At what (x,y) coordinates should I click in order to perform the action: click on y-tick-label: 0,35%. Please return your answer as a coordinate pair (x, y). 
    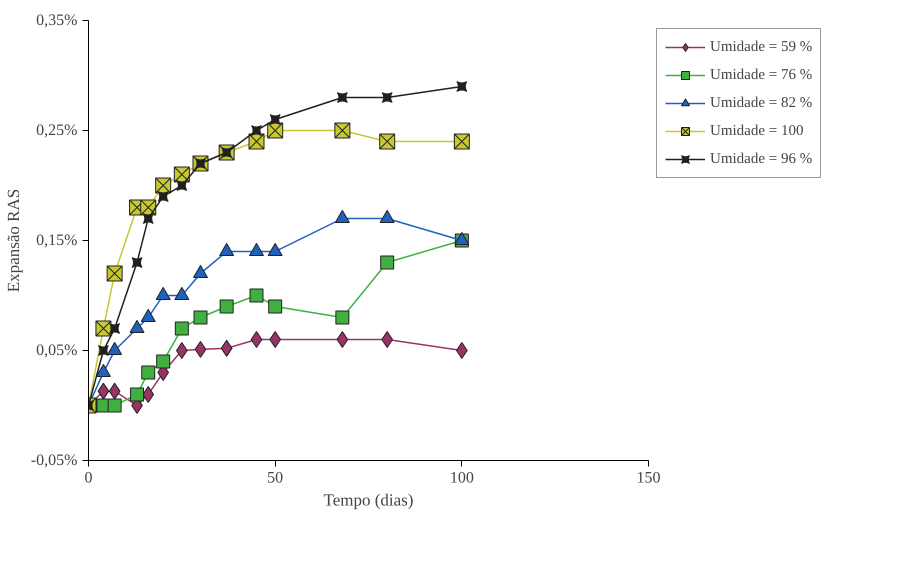
    Looking at the image, I should click on (57, 20).